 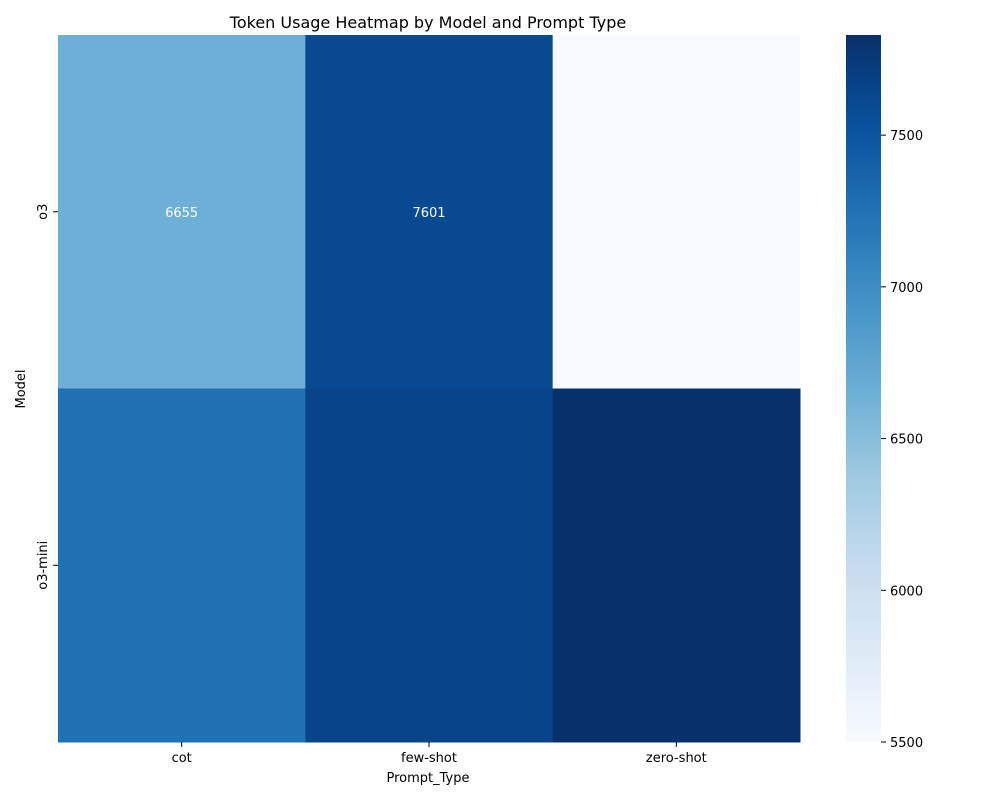 I want to click on x-tick-label: zero-shot, so click(x=676, y=758).